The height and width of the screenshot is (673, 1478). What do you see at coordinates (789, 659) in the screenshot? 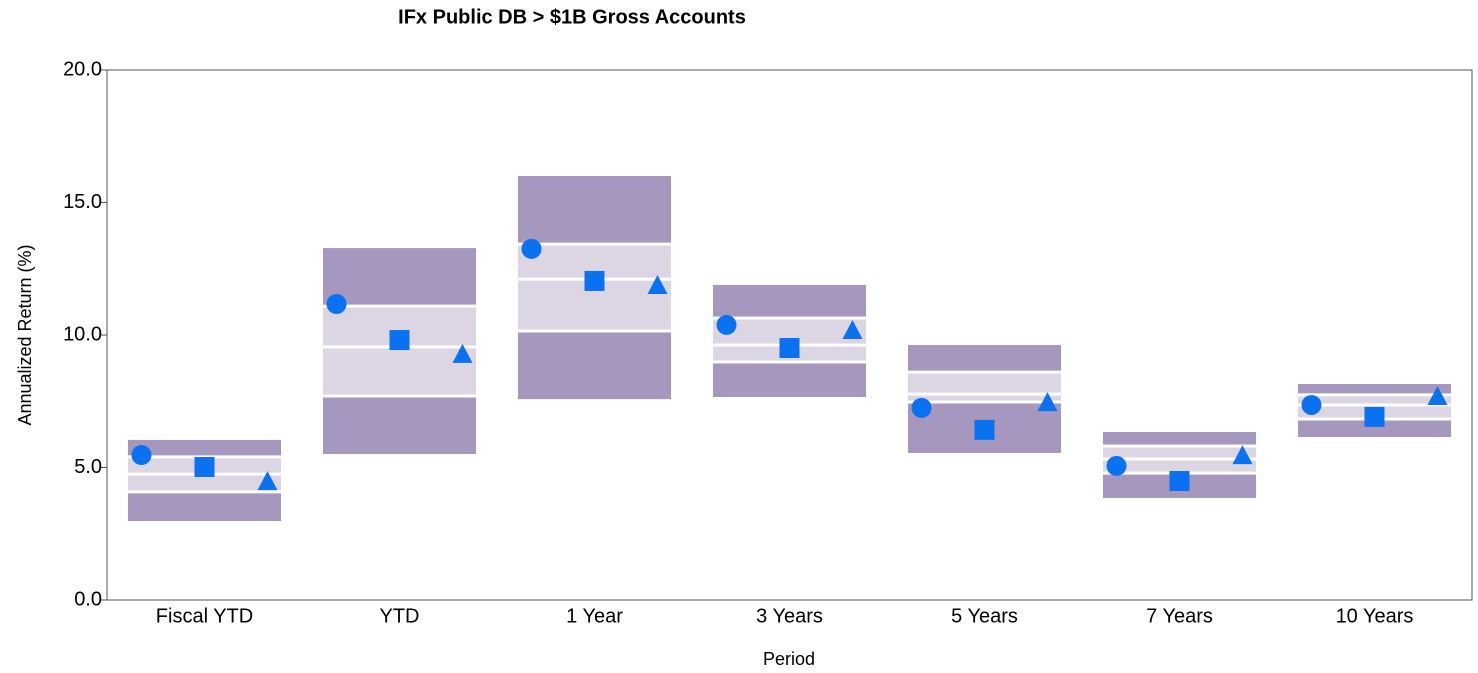
I see `x-axis-label: Period` at bounding box center [789, 659].